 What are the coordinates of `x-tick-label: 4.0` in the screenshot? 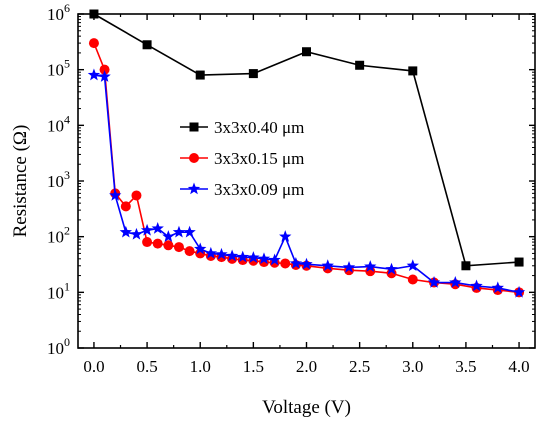 It's located at (518, 366).